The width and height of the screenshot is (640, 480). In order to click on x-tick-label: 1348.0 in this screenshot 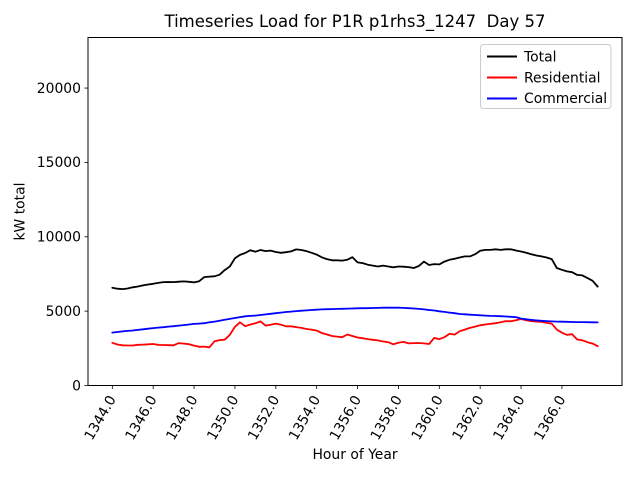, I will do `click(182, 418)`.